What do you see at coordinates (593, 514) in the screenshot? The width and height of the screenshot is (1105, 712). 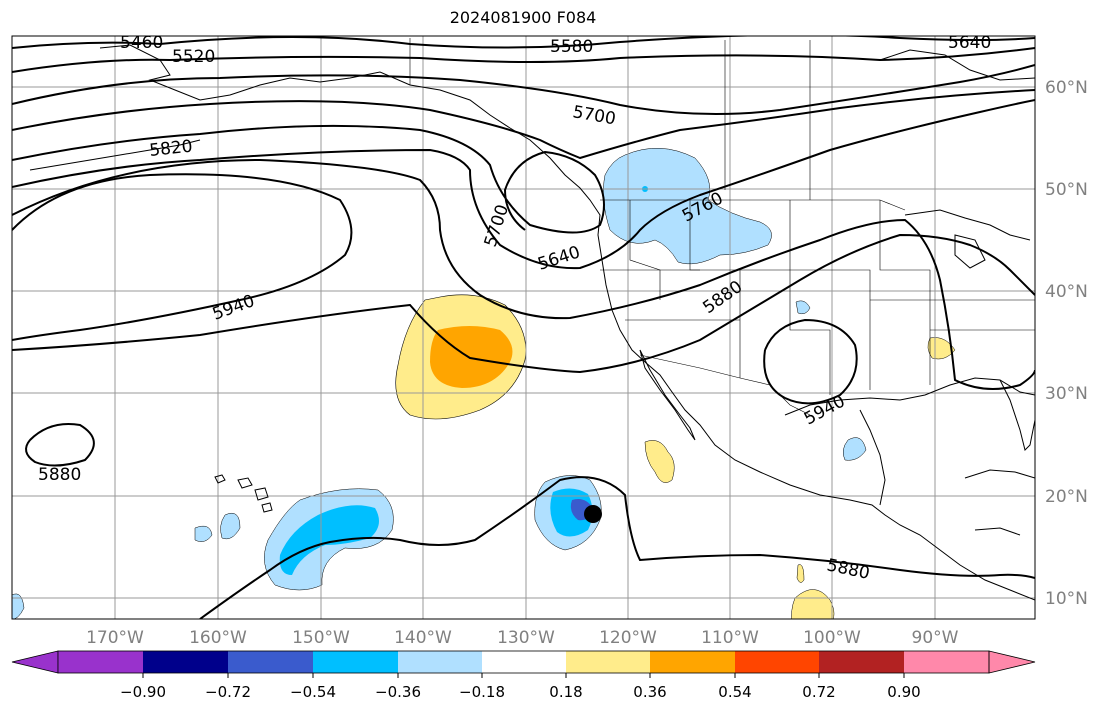 I see `storm-center-marker` at bounding box center [593, 514].